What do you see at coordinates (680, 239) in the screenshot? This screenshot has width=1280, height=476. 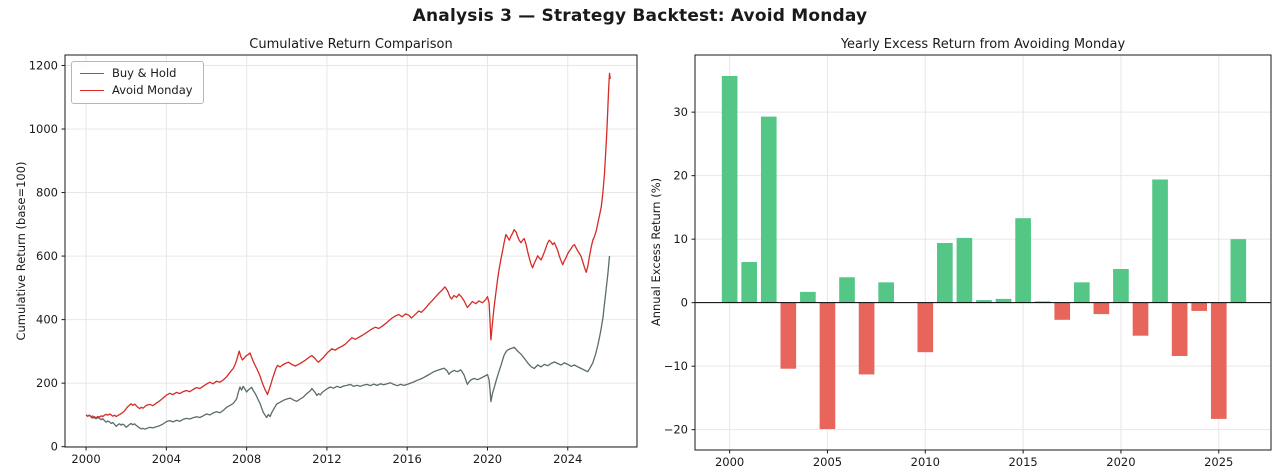 I see `excess-return-chart-y-tick-label: 10` at bounding box center [680, 239].